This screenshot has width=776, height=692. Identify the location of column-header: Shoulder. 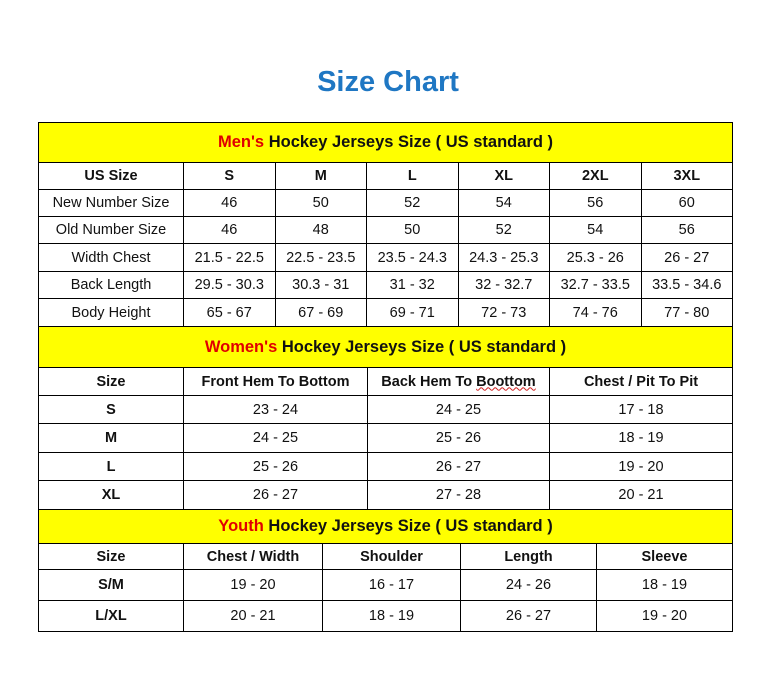
(391, 556).